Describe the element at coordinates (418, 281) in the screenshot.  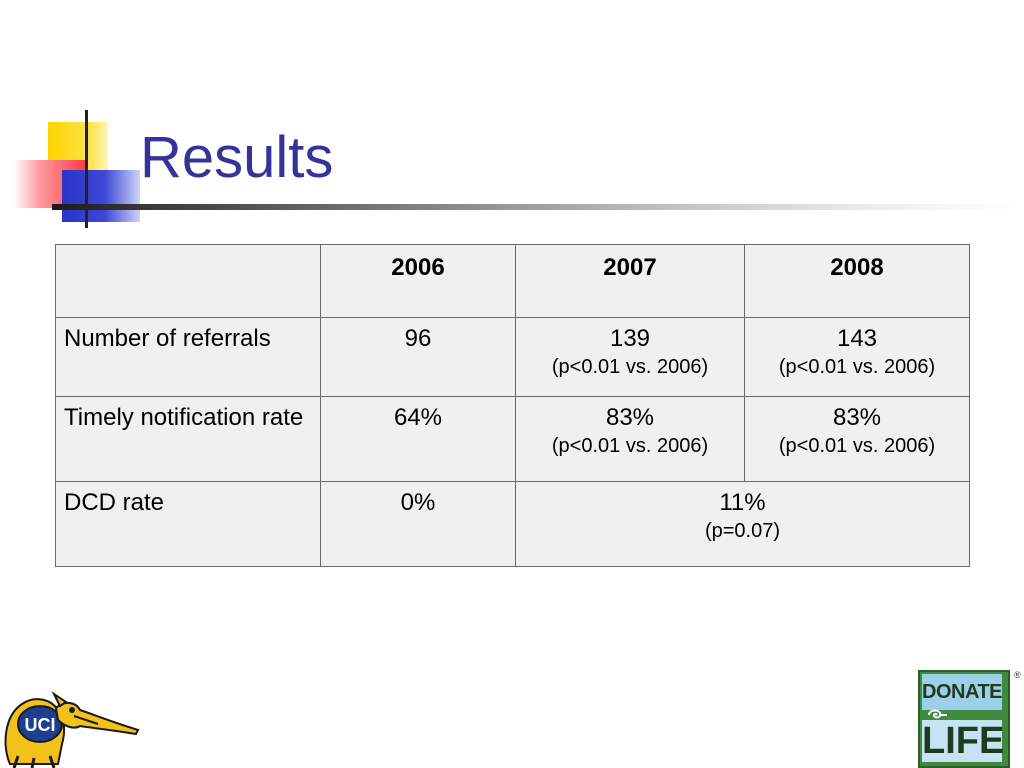
I see `table-header-cell-2006: 2006` at that location.